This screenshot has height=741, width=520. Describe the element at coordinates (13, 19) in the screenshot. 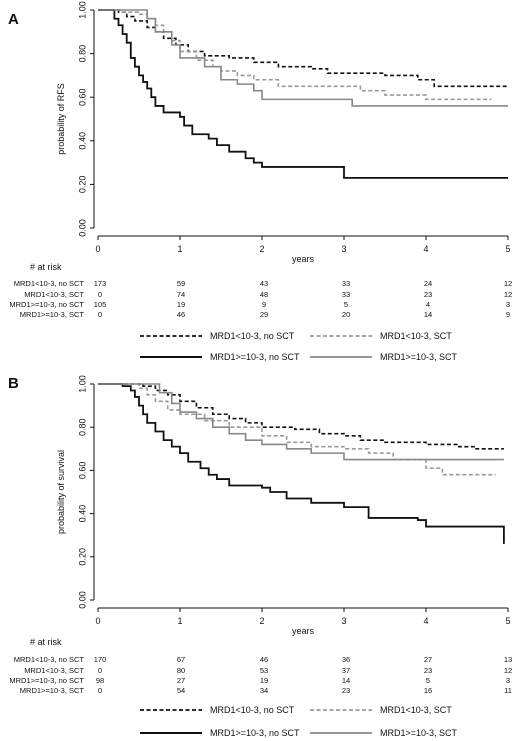

I see `panel-letter: A` at that location.